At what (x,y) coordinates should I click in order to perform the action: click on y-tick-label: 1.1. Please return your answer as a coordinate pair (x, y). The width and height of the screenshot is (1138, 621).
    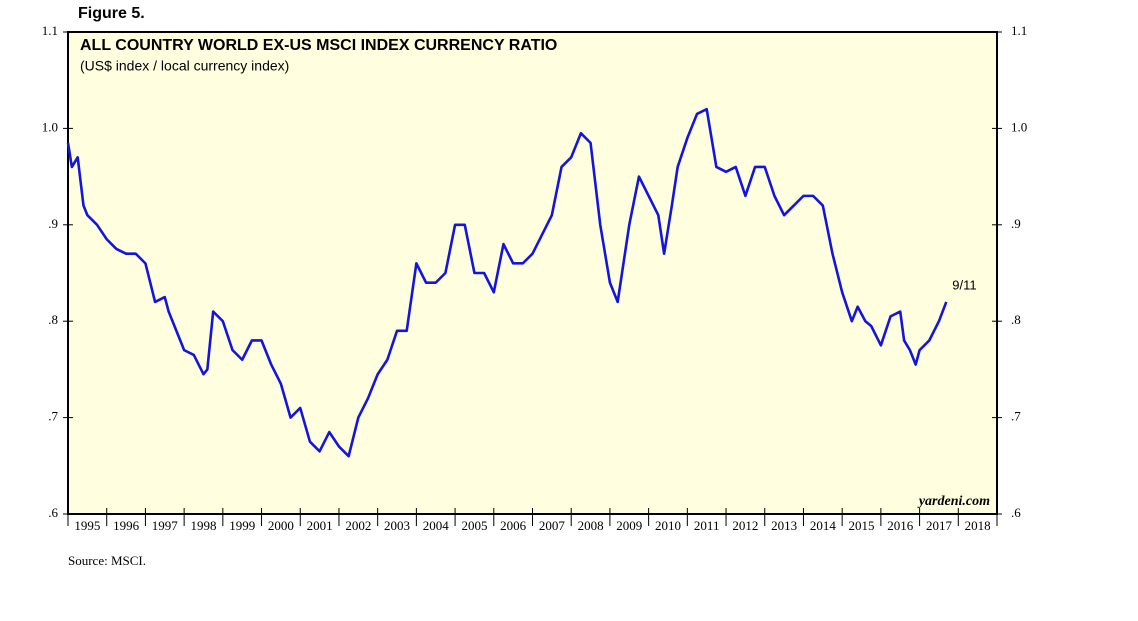
    Looking at the image, I should click on (50, 30).